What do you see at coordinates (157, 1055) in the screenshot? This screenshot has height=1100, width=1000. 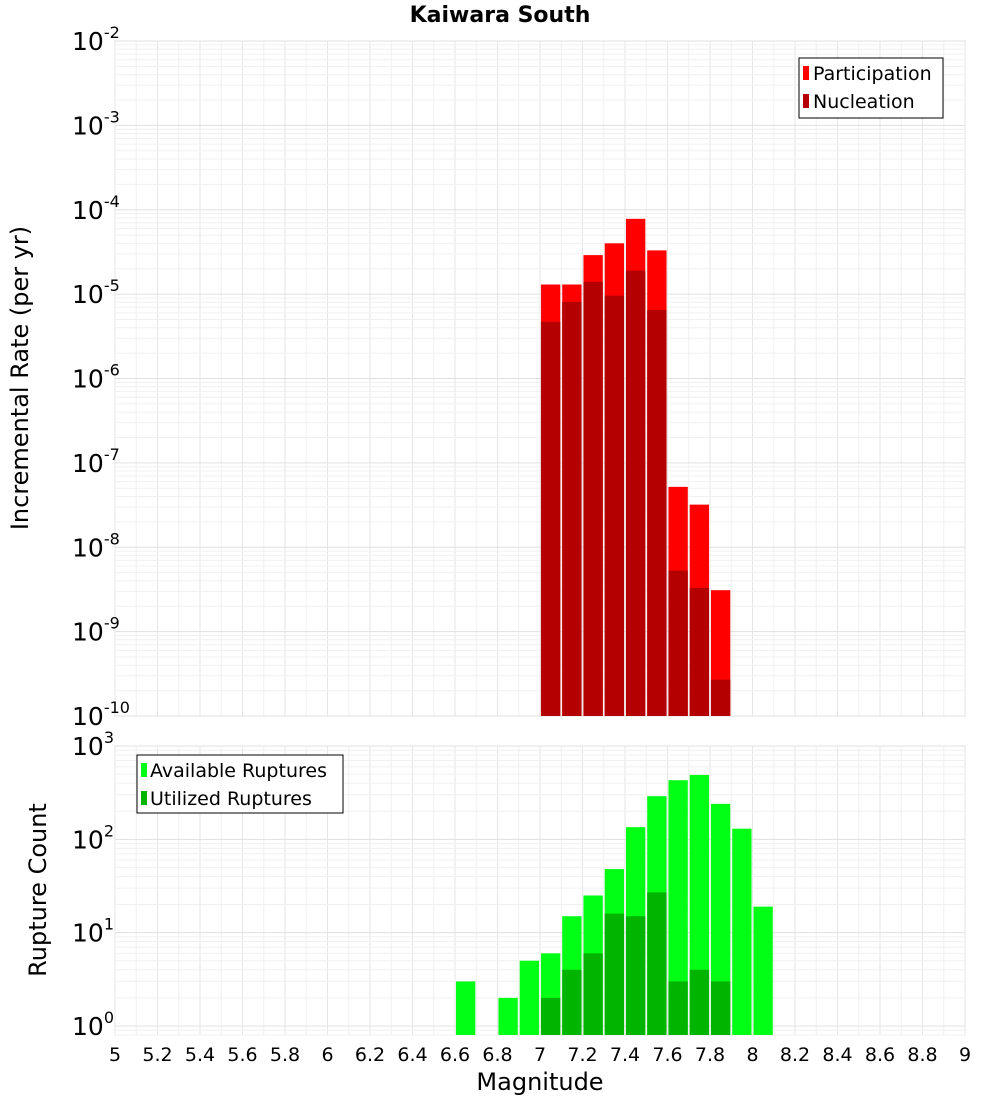 I see `x-tick-label: 5.2` at bounding box center [157, 1055].